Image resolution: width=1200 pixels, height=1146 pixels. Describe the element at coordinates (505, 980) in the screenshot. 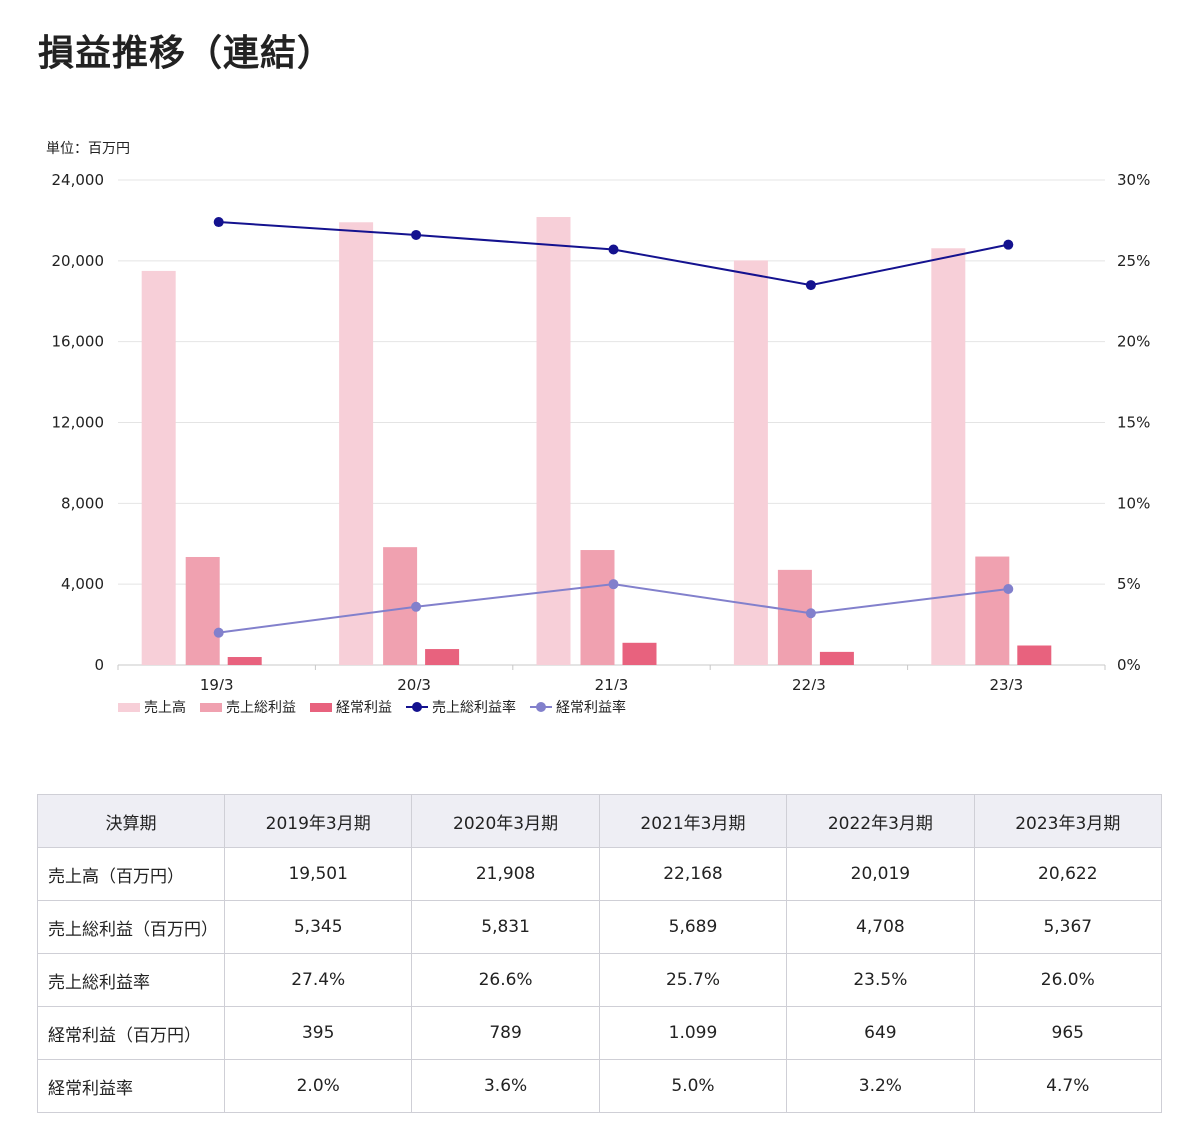

I see `table-cell: 26.6%` at that location.